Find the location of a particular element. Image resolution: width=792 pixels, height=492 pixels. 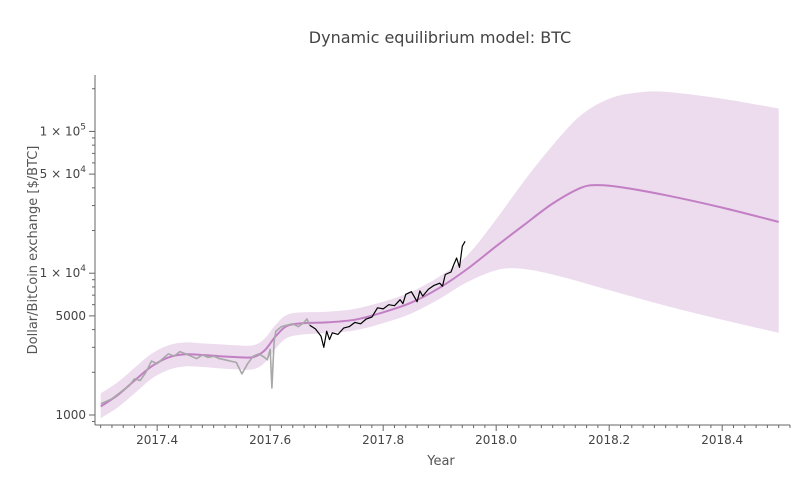

y-tick-label: 1 × 10⁵ is located at coordinates (63, 130).